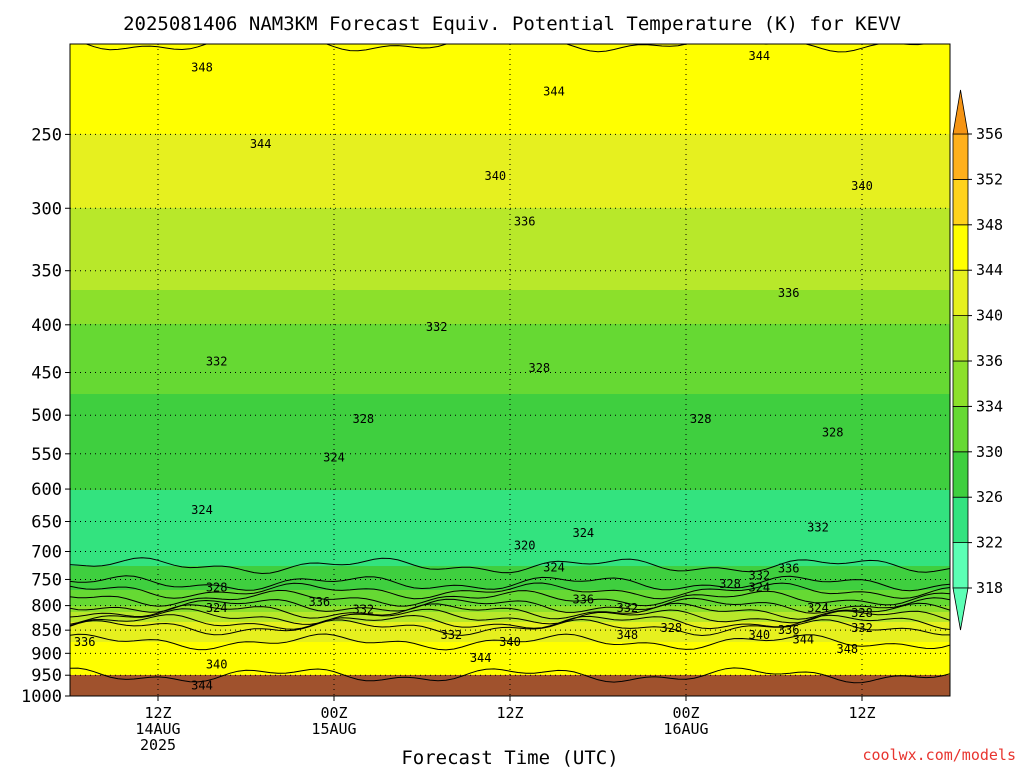 The width and height of the screenshot is (1024, 768). Describe the element at coordinates (202, 68) in the screenshot. I see `contour-label: 348` at that location.